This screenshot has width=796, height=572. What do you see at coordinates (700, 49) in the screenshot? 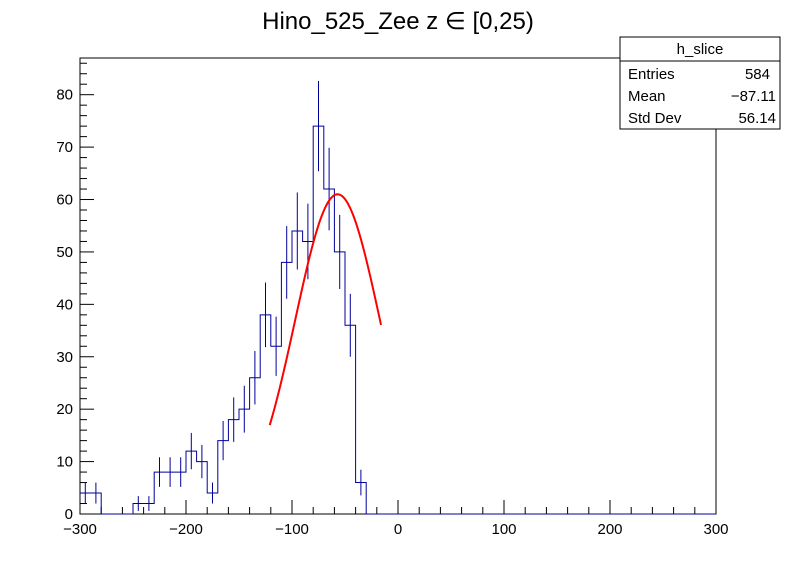
I see `stats-name: h_slice` at bounding box center [700, 49].